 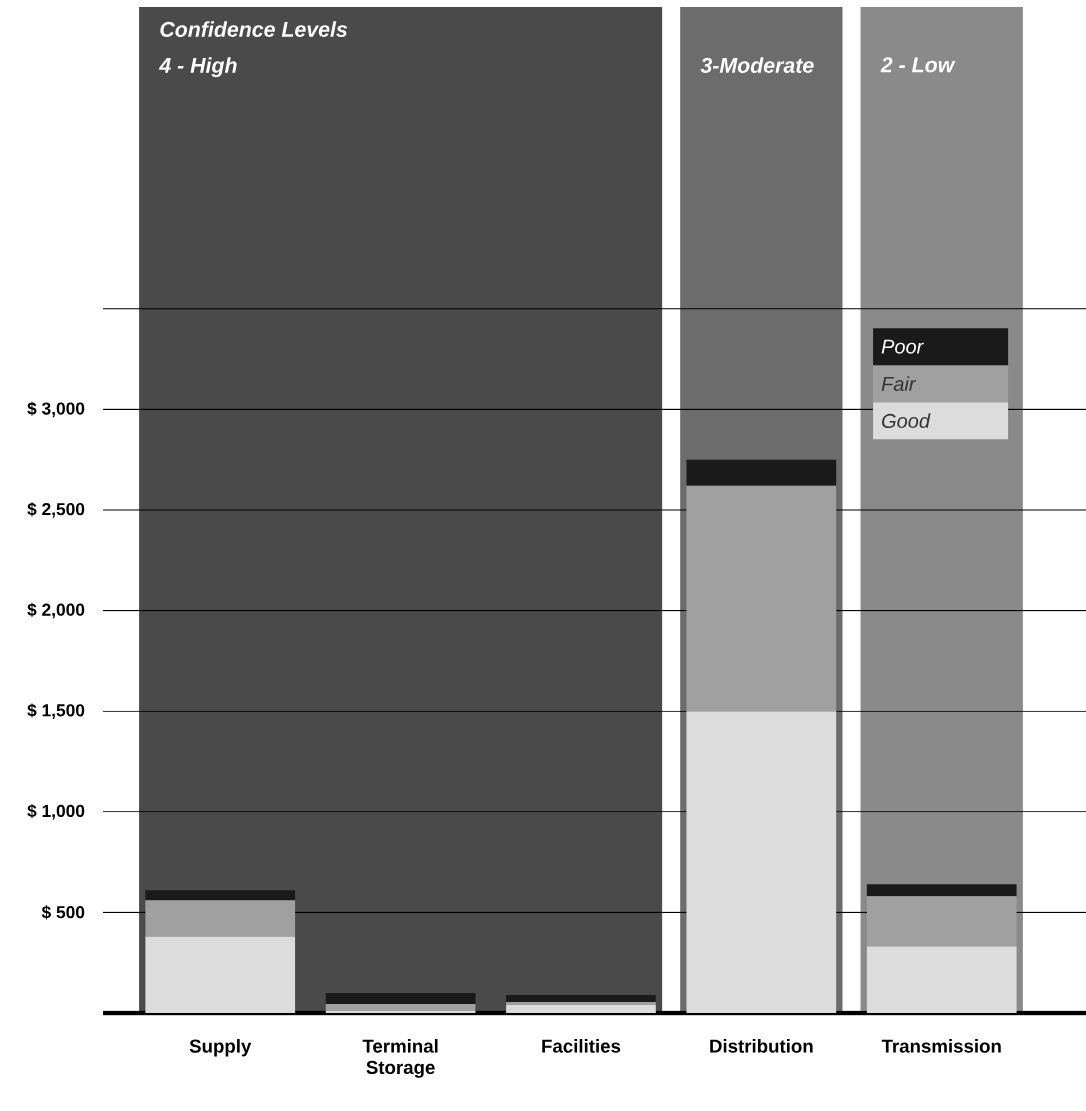 I want to click on x-tick-label: Terminal Storage, so click(x=400, y=1058).